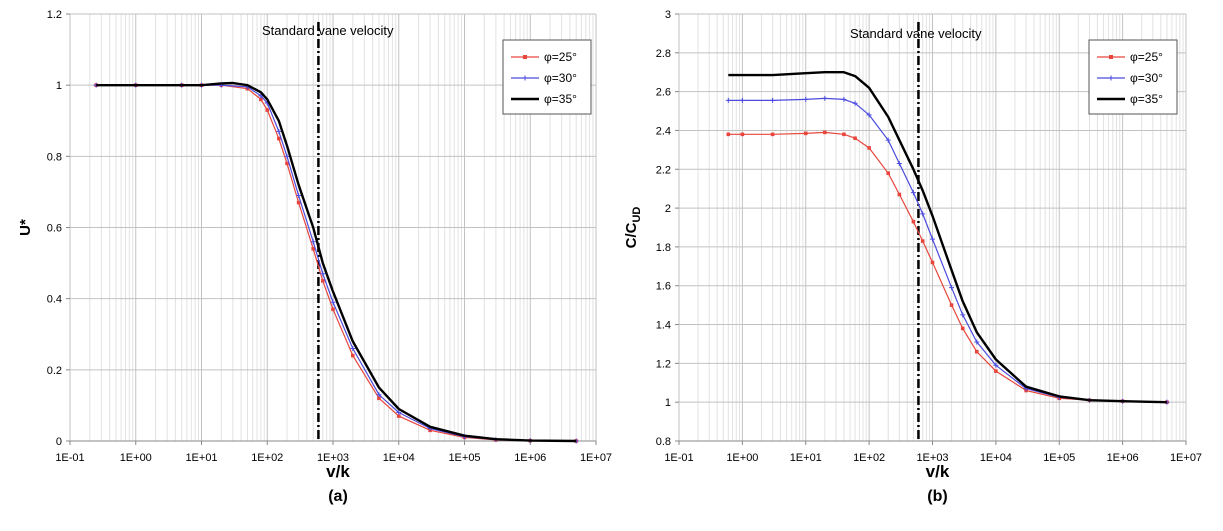 Image resolution: width=1223 pixels, height=531 pixels. Describe the element at coordinates (663, 170) in the screenshot. I see `y-tick-label: 2.2` at that location.